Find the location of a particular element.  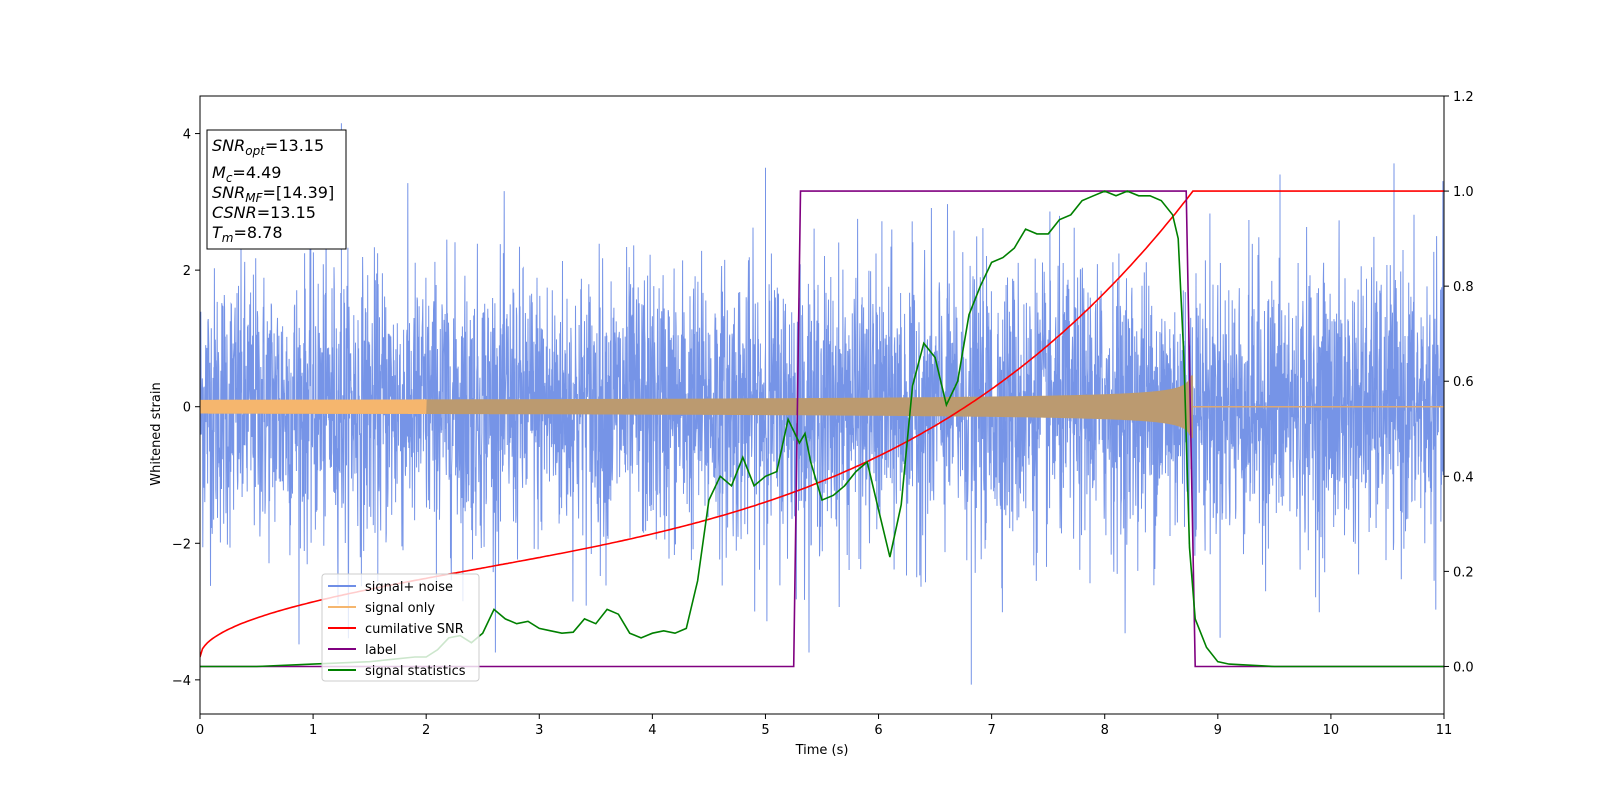

x-axis-label: Time (s) is located at coordinates (822, 750).